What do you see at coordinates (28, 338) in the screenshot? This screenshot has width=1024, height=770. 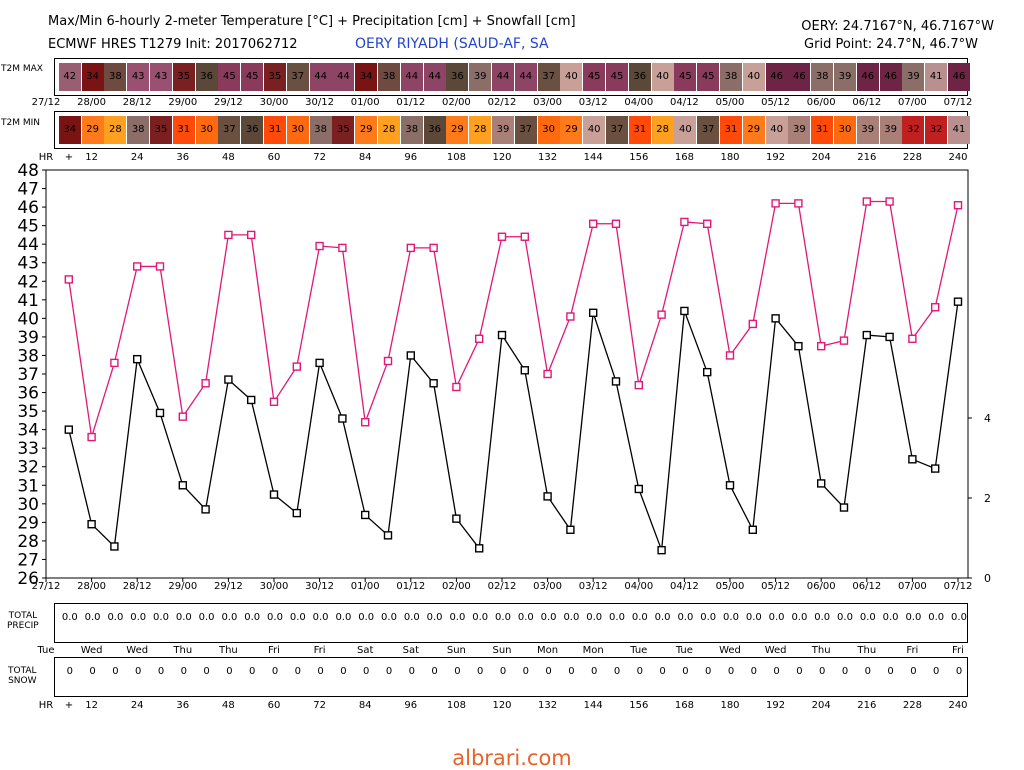 I see `y-tick-label: 39` at bounding box center [28, 338].